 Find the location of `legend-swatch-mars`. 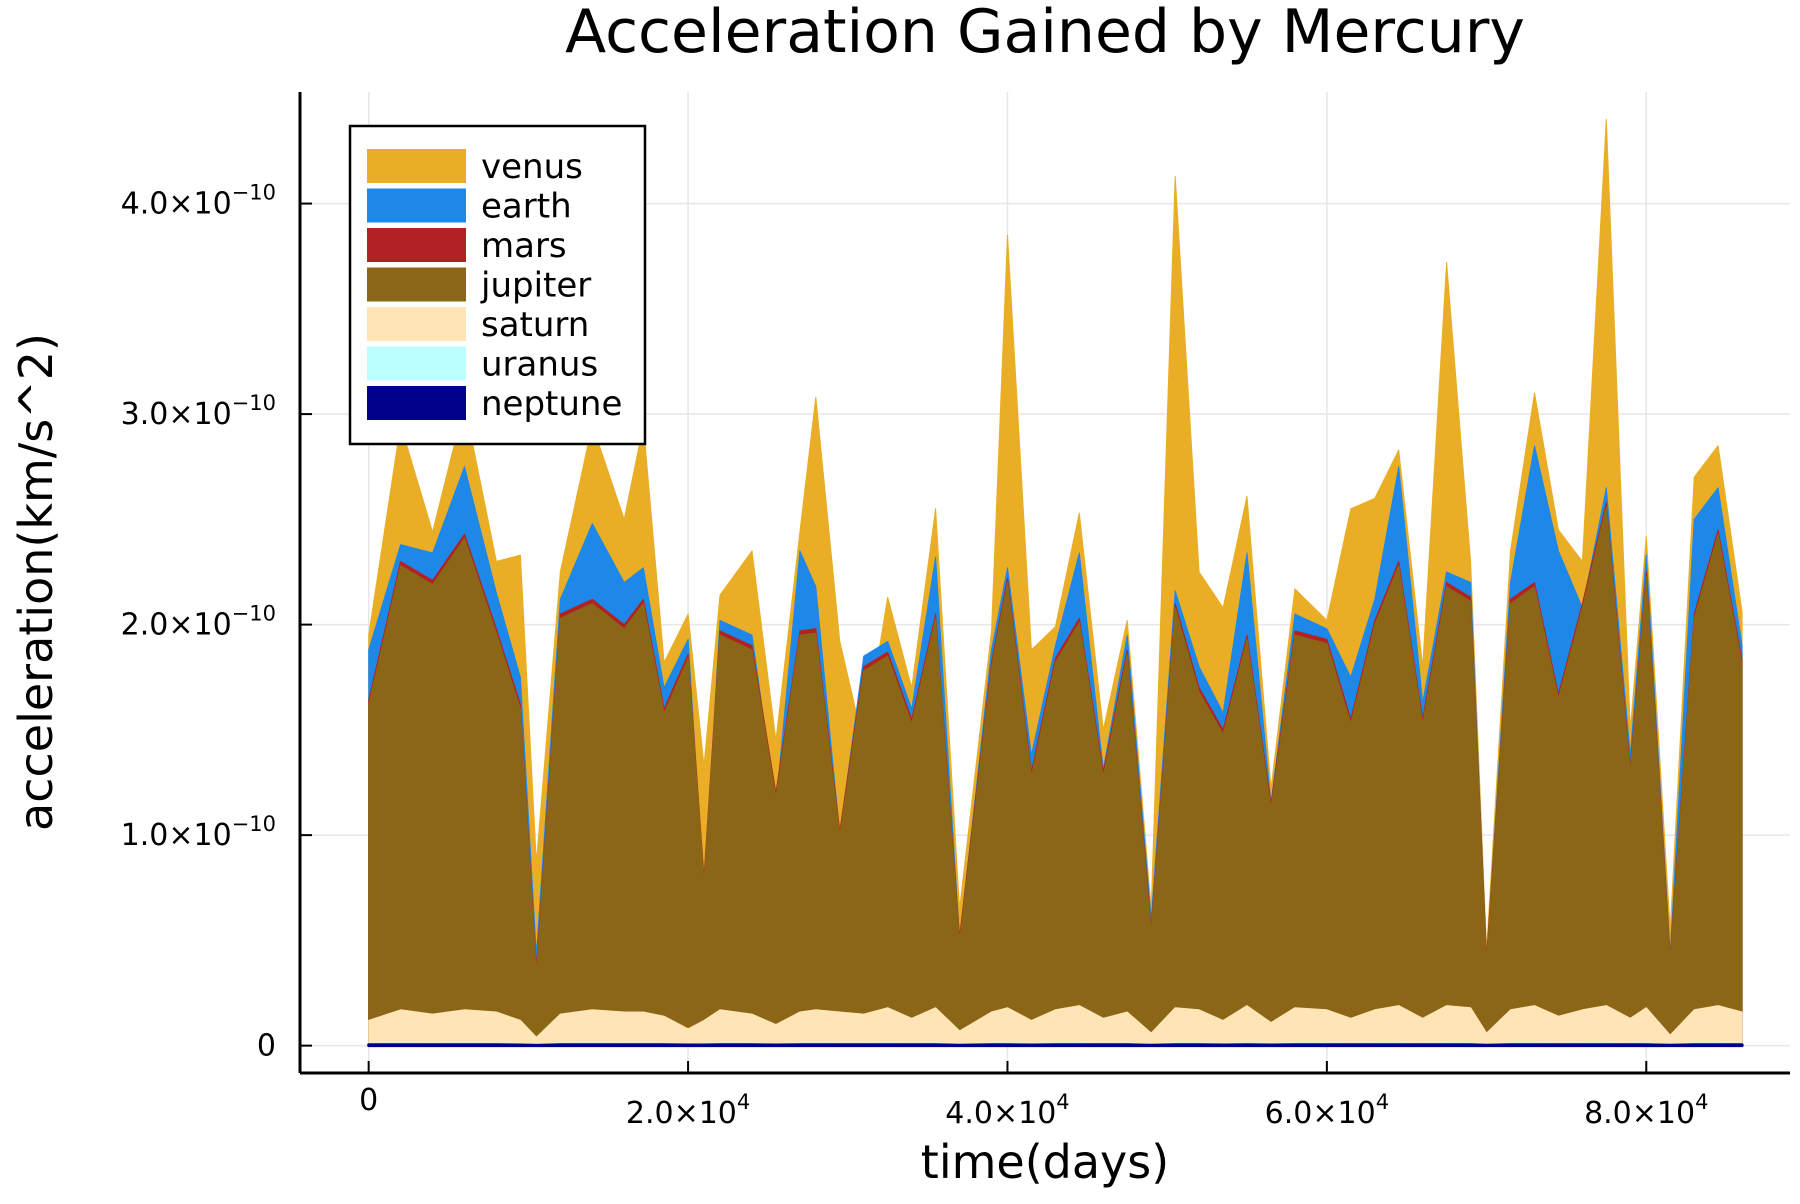

legend-swatch-mars is located at coordinates (416, 245).